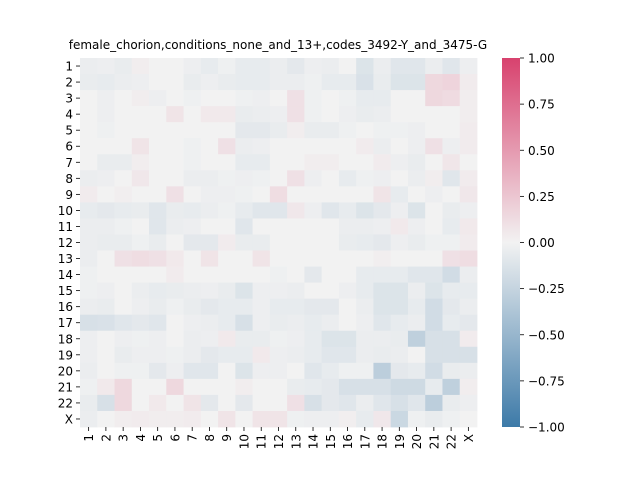 This screenshot has height=484, width=640. I want to click on row-tick-label: 9, so click(69, 195).